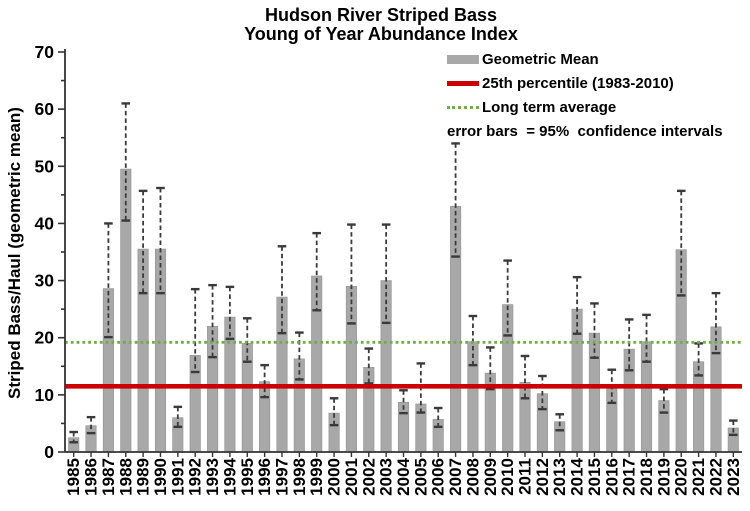  I want to click on y-tick-label-0: 0, so click(49, 452).